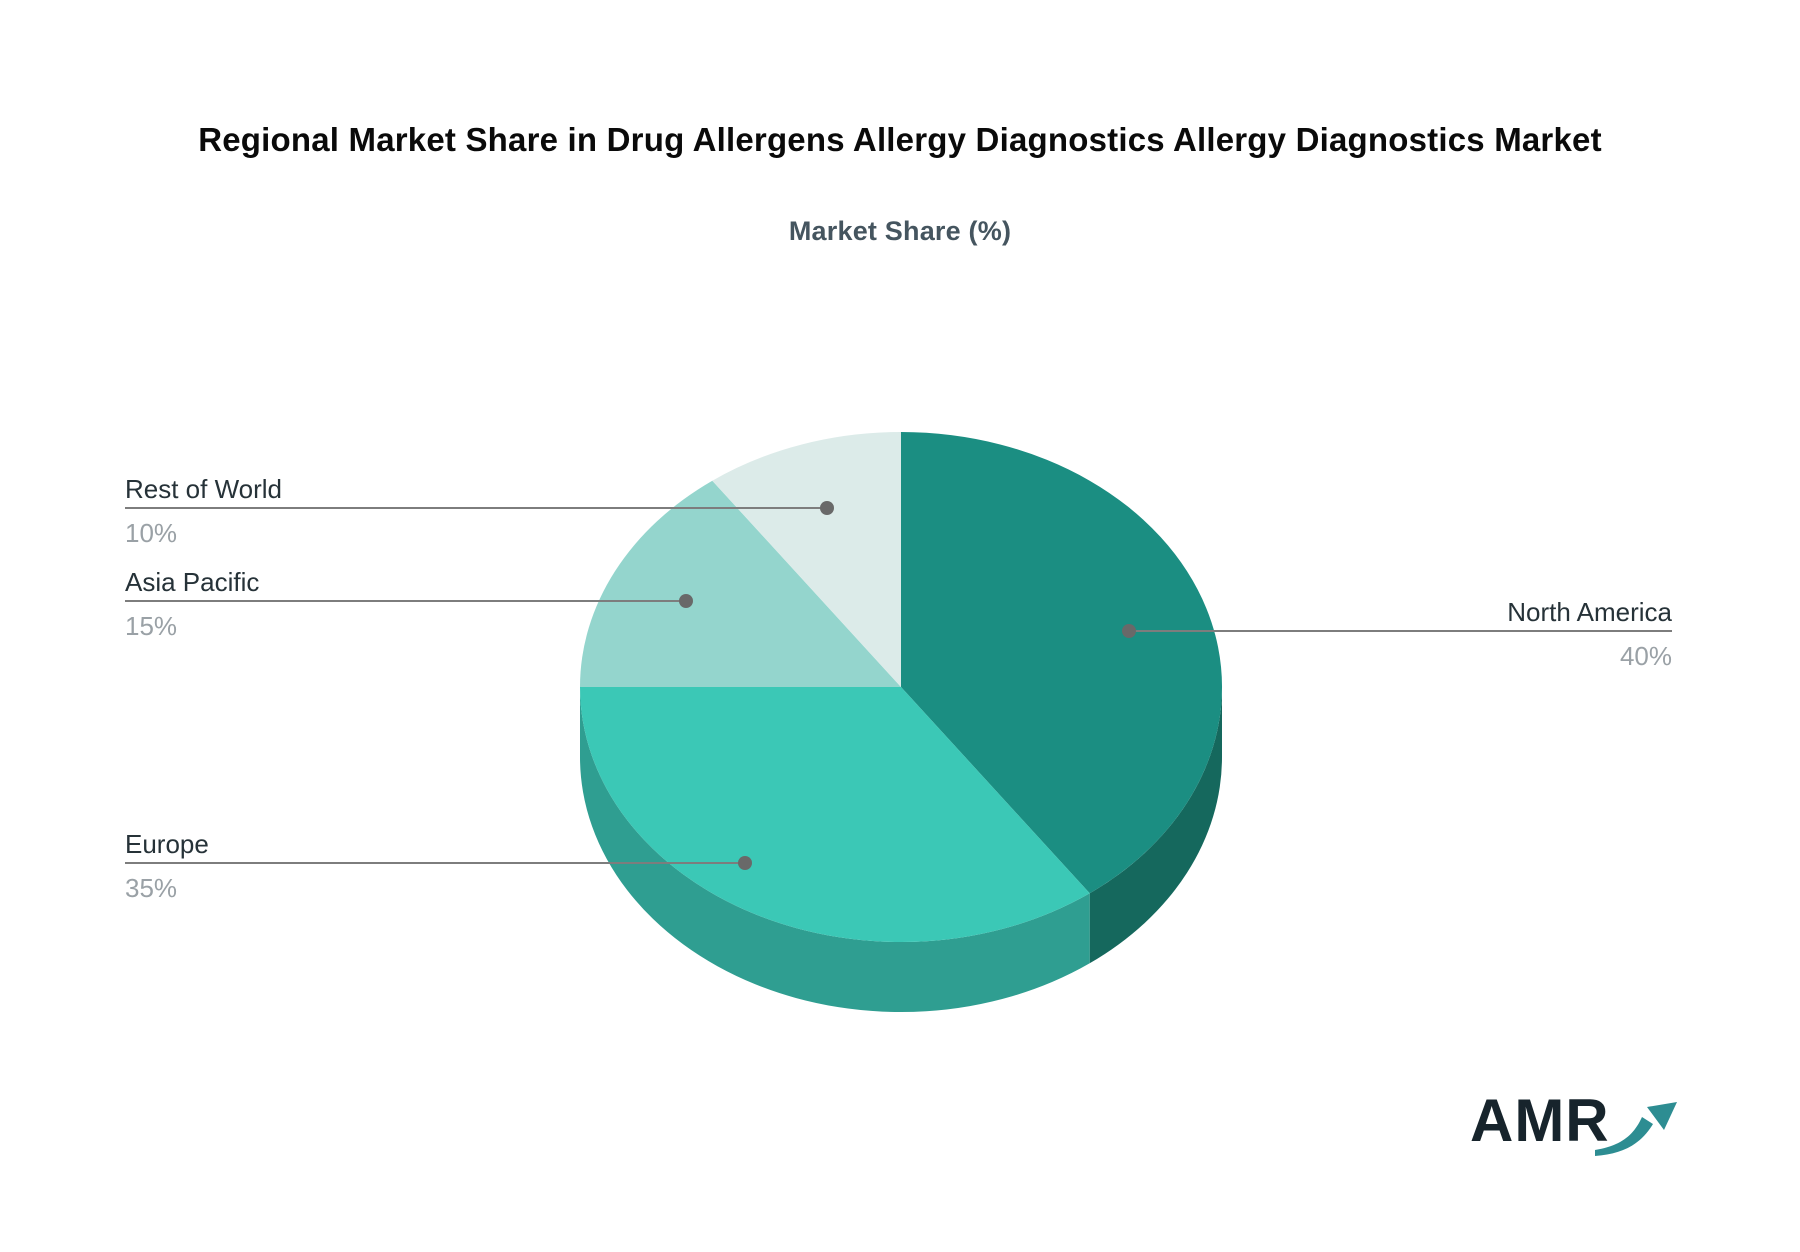 The image size is (1800, 1252). Describe the element at coordinates (745, 863) in the screenshot. I see `leader-dot-europe` at that location.